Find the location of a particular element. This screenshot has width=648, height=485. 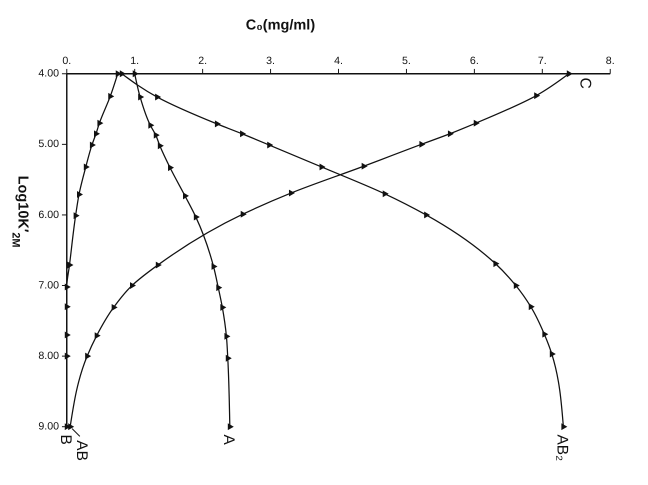

text: AB₂ is located at coordinates (562, 448).